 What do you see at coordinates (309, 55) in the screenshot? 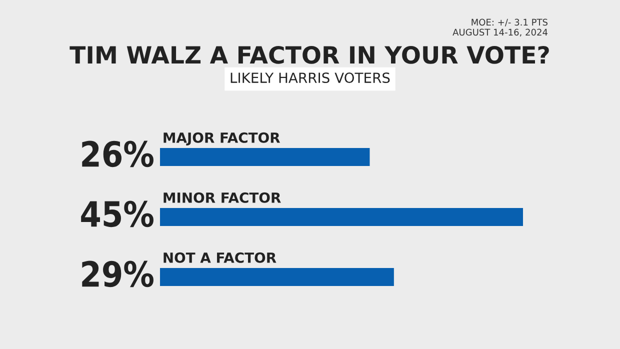
I see `chart-title: TIM WALZ A FACTOR IN YOUR VOTE?` at bounding box center [309, 55].